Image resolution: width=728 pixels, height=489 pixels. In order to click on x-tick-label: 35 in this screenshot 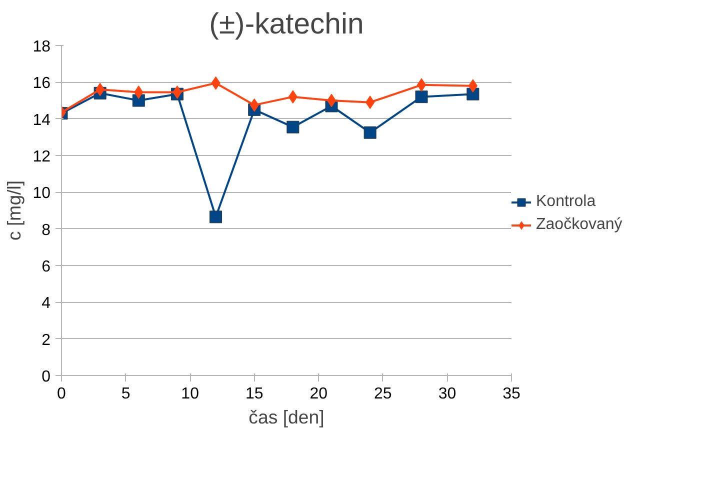, I will do `click(511, 394)`.